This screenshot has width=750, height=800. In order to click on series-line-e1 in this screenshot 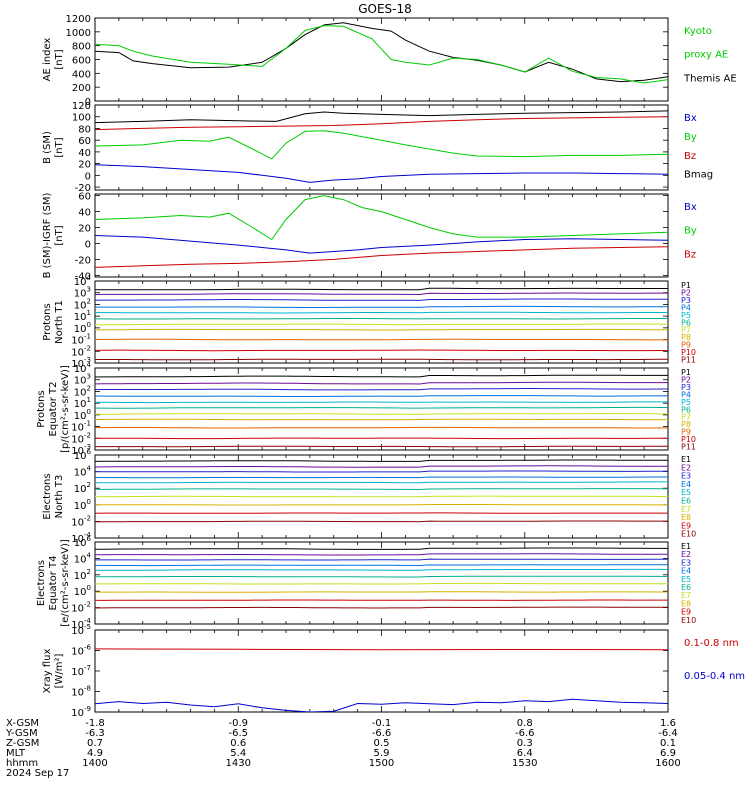, I will do `click(381, 460)`.